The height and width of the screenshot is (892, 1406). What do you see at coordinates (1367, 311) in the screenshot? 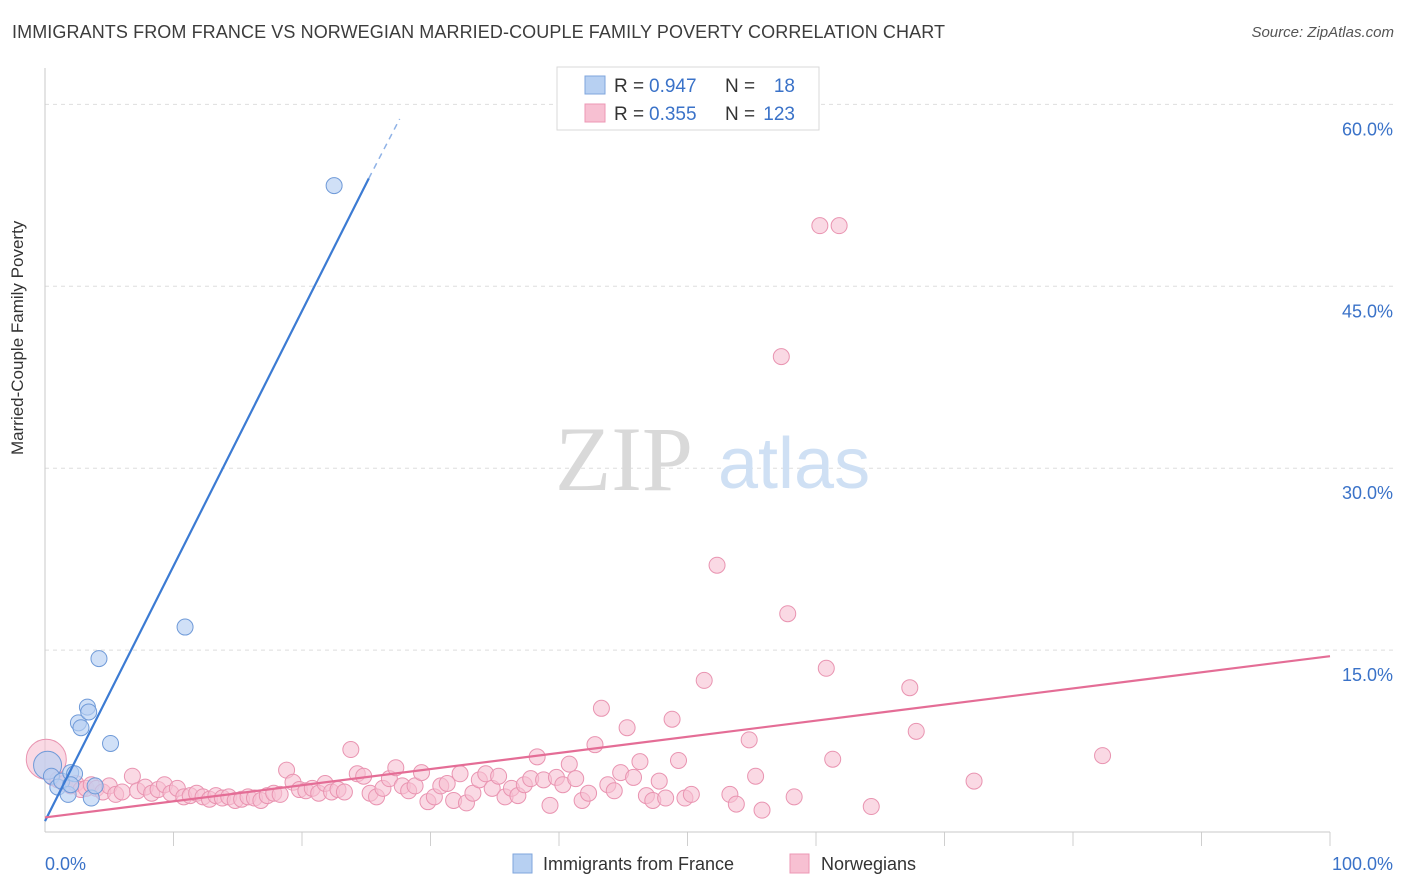
I see `y-tick-label: 45.0%` at bounding box center [1367, 311].